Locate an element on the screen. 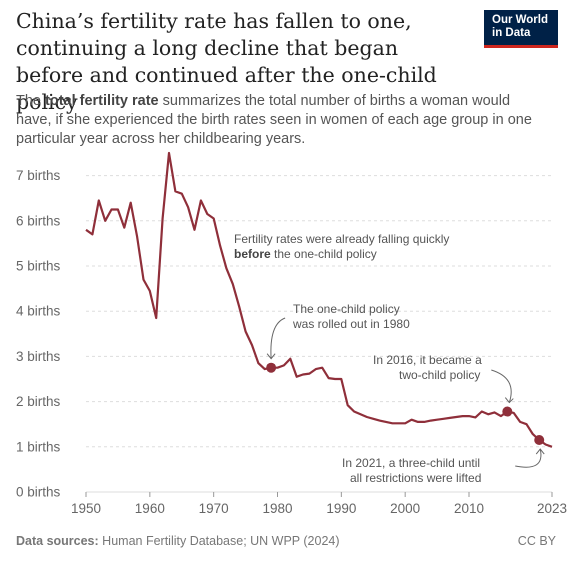 The image size is (568, 562). x-tick-label: 1980 is located at coordinates (277, 508).